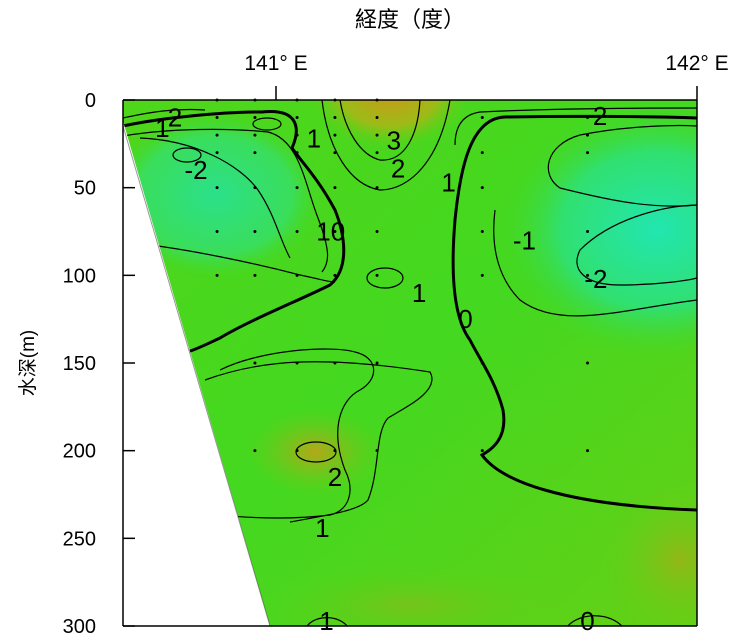  What do you see at coordinates (79, 276) in the screenshot?
I see `y-tick-label: 100` at bounding box center [79, 276].